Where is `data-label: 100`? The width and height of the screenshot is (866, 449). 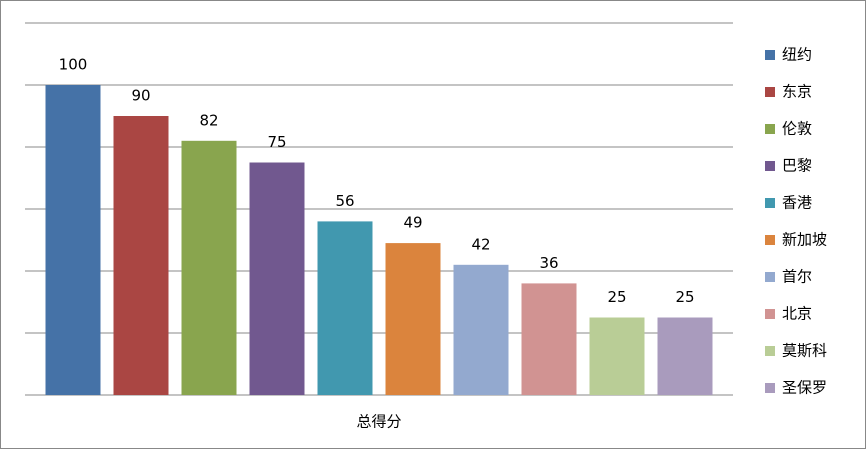 data-label: 100 is located at coordinates (73, 65).